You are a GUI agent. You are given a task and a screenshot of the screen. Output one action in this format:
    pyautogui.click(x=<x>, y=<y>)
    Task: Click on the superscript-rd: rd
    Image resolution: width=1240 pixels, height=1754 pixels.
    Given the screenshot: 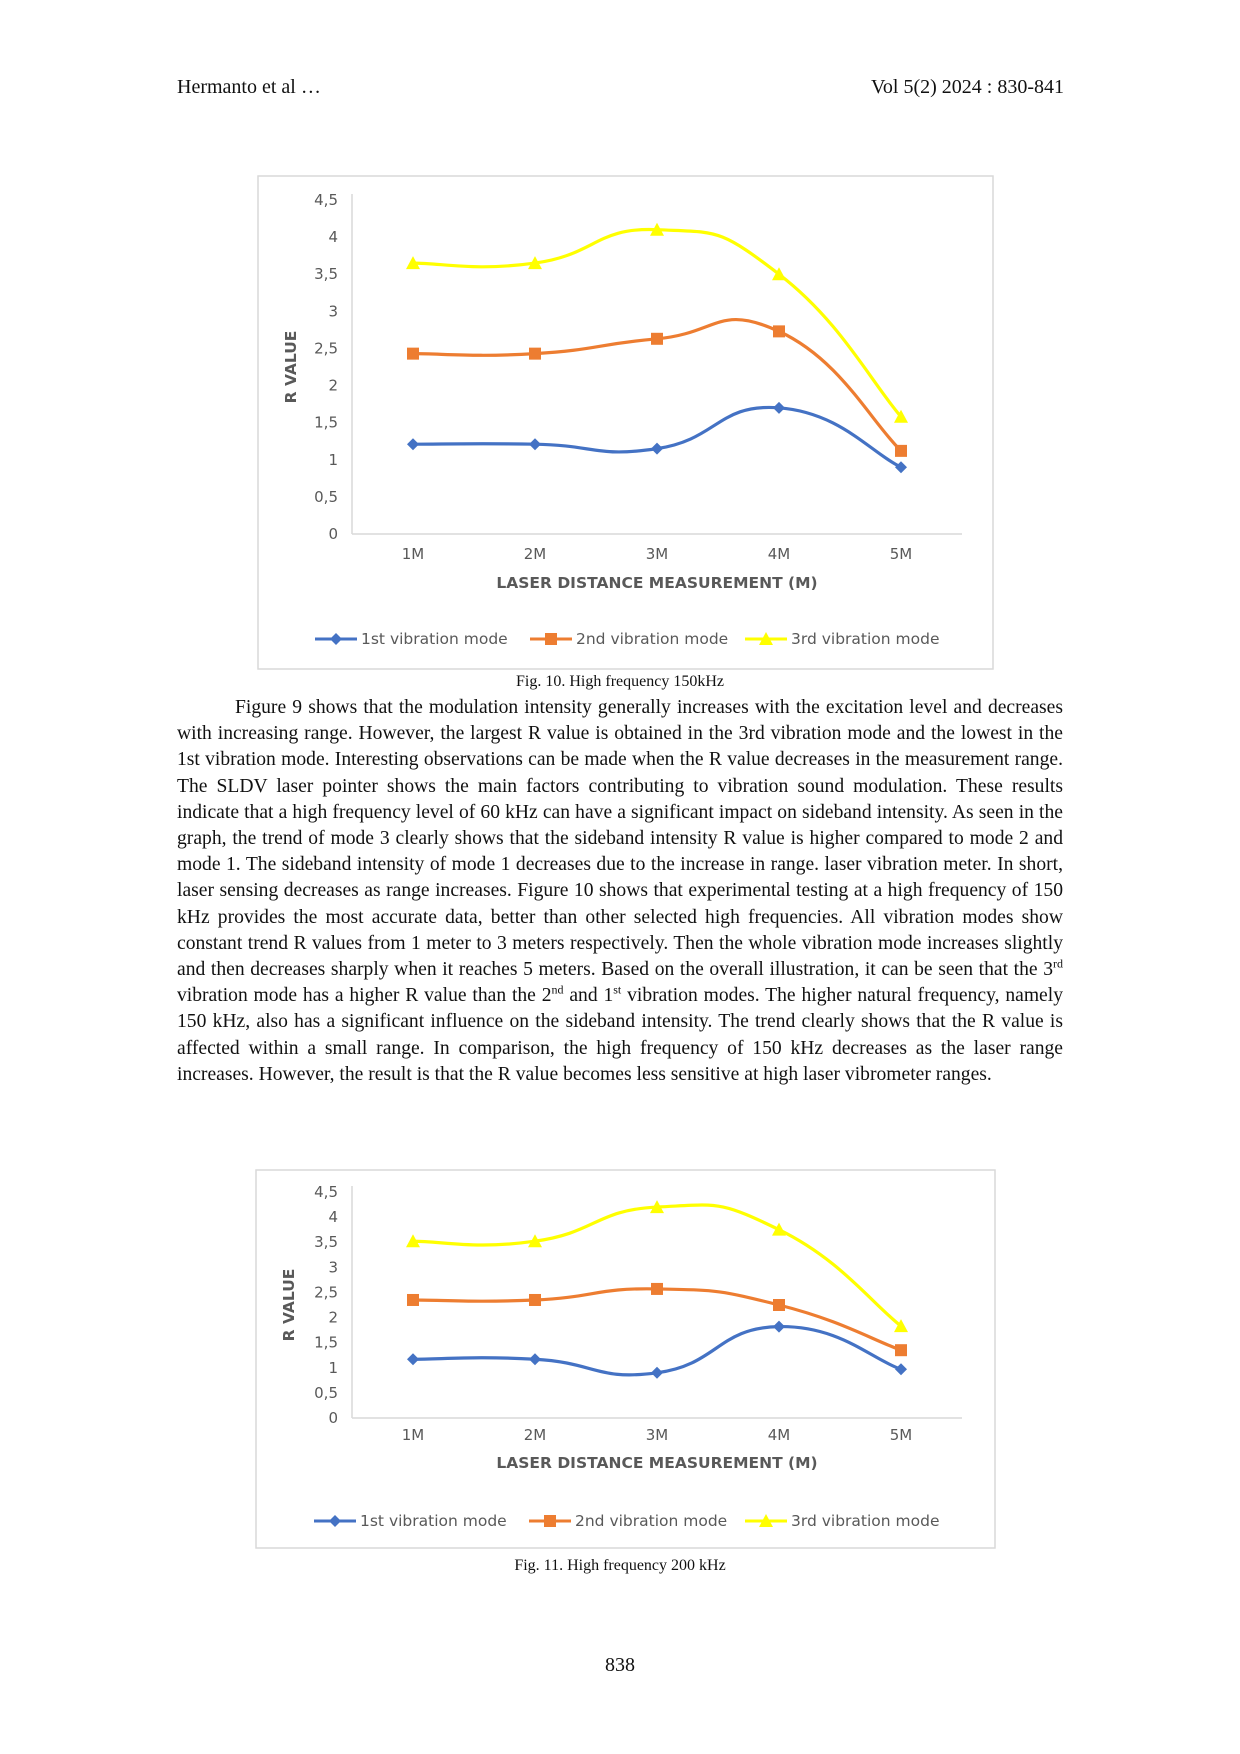 What is the action you would take?
    pyautogui.click(x=1058, y=963)
    